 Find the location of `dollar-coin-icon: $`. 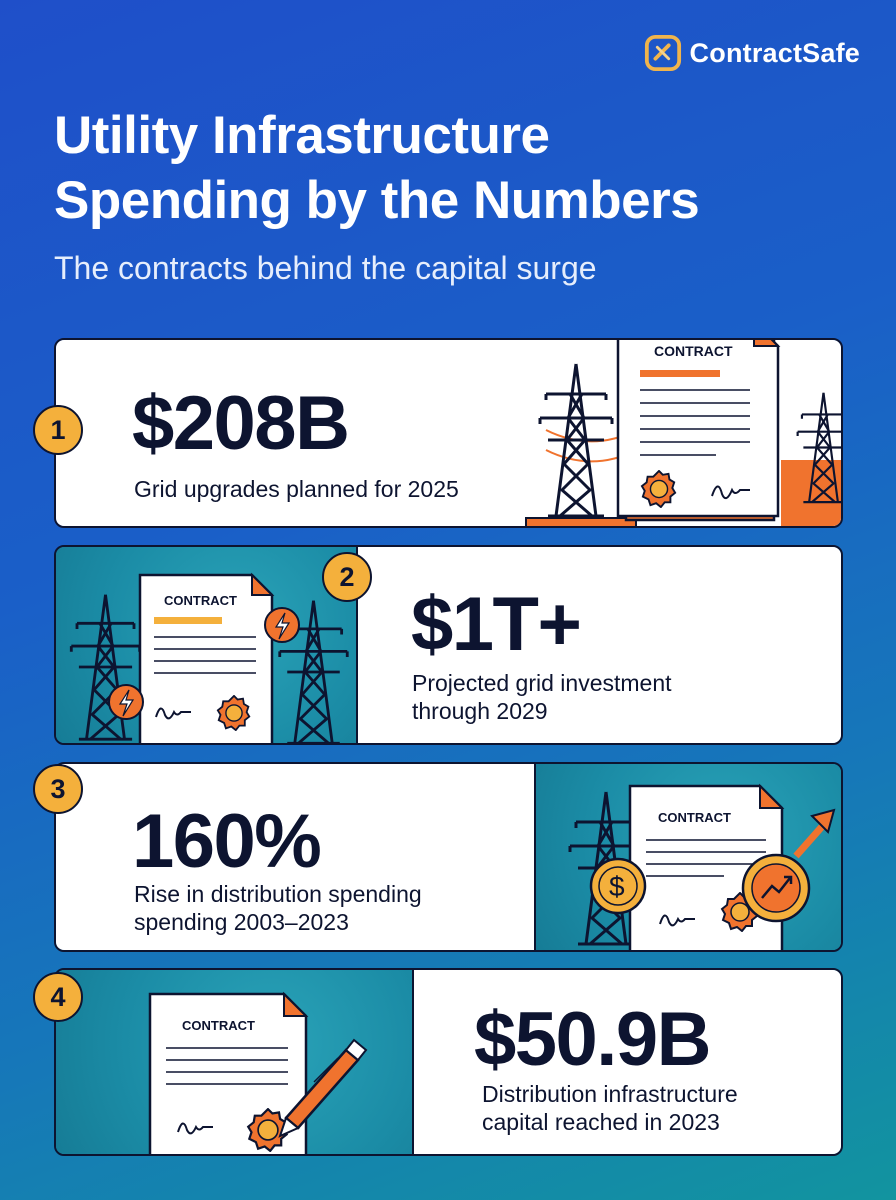

dollar-coin-icon: $ is located at coordinates (618, 886).